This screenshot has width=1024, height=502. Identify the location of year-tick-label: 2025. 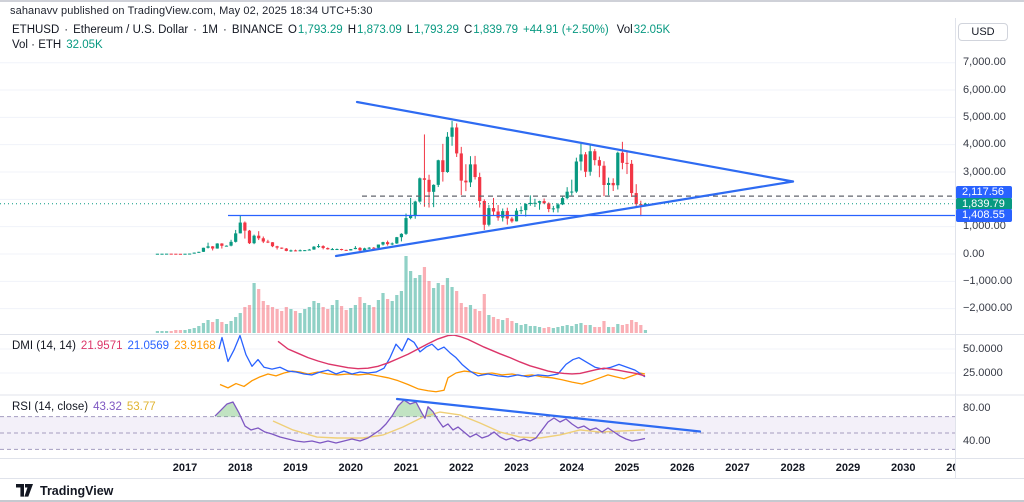
(627, 468).